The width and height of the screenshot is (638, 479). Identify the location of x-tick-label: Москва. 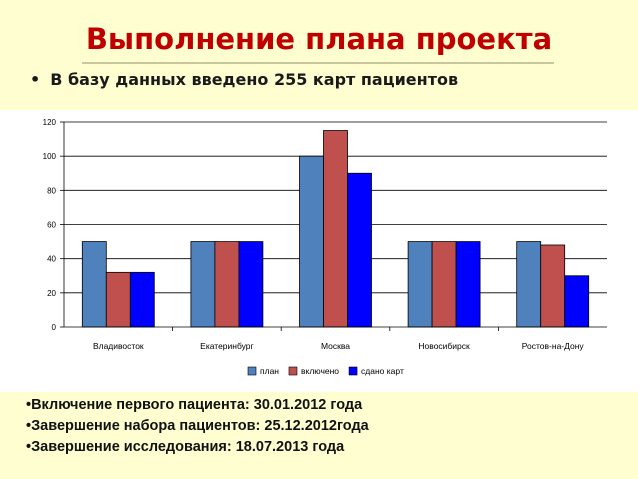
(335, 346).